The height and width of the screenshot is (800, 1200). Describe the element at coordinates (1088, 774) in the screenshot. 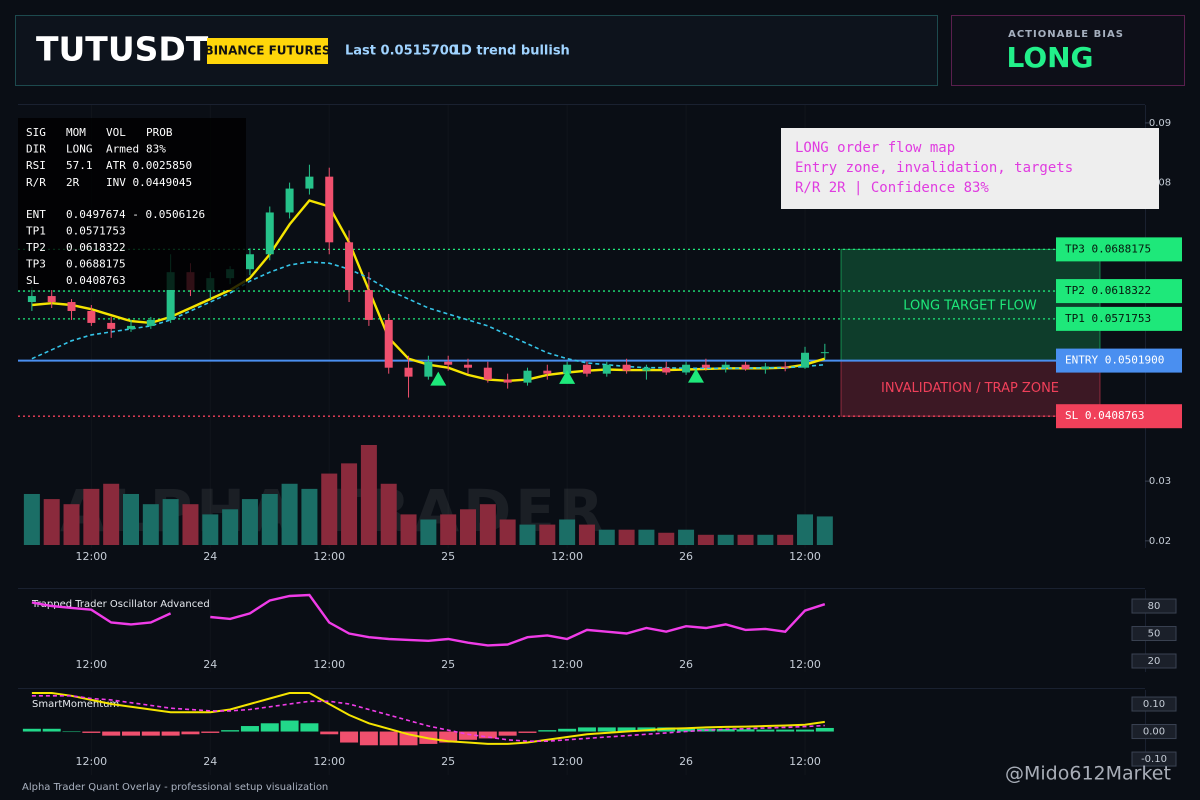

I see `credit: @Mido612Market` at that location.